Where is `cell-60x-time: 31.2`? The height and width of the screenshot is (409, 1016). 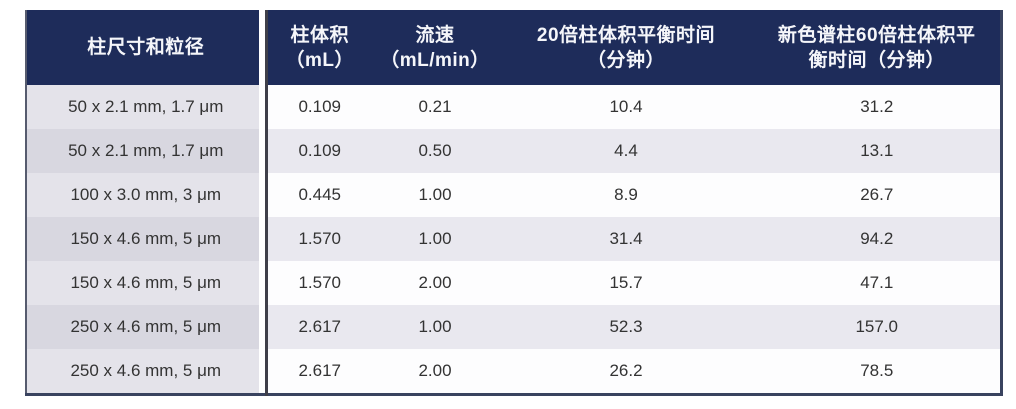
cell-60x-time: 31.2 is located at coordinates (877, 107).